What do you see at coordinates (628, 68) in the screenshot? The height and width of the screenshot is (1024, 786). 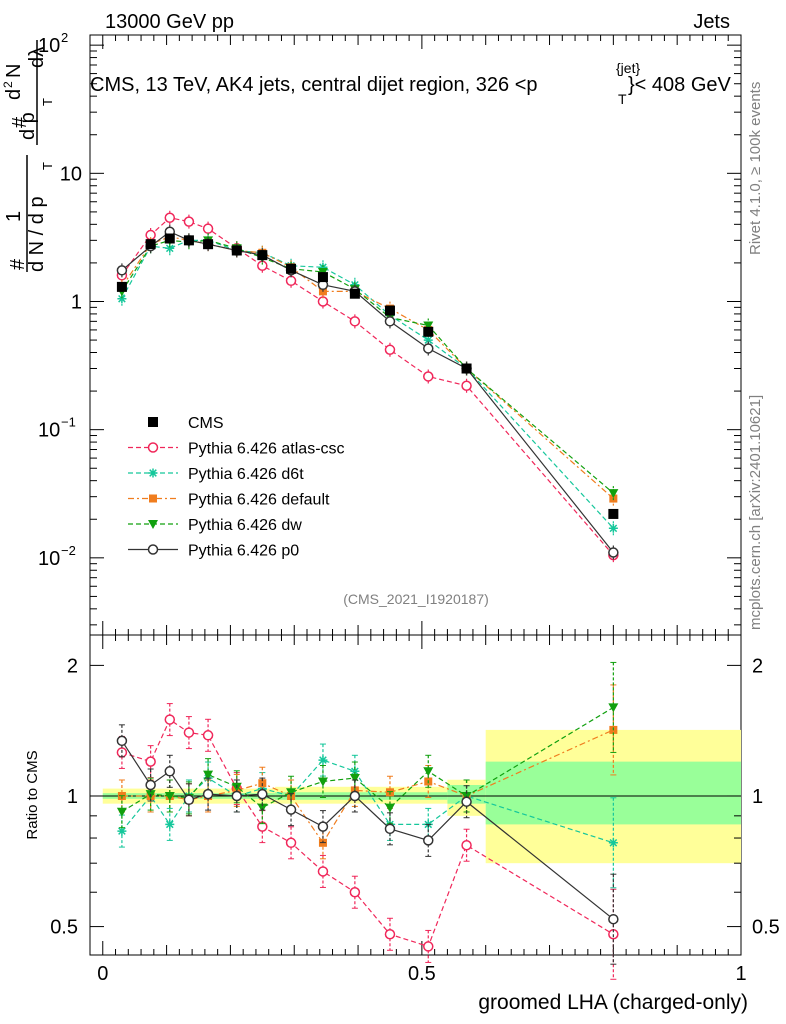 I see `title-superscript: {jet}` at bounding box center [628, 68].